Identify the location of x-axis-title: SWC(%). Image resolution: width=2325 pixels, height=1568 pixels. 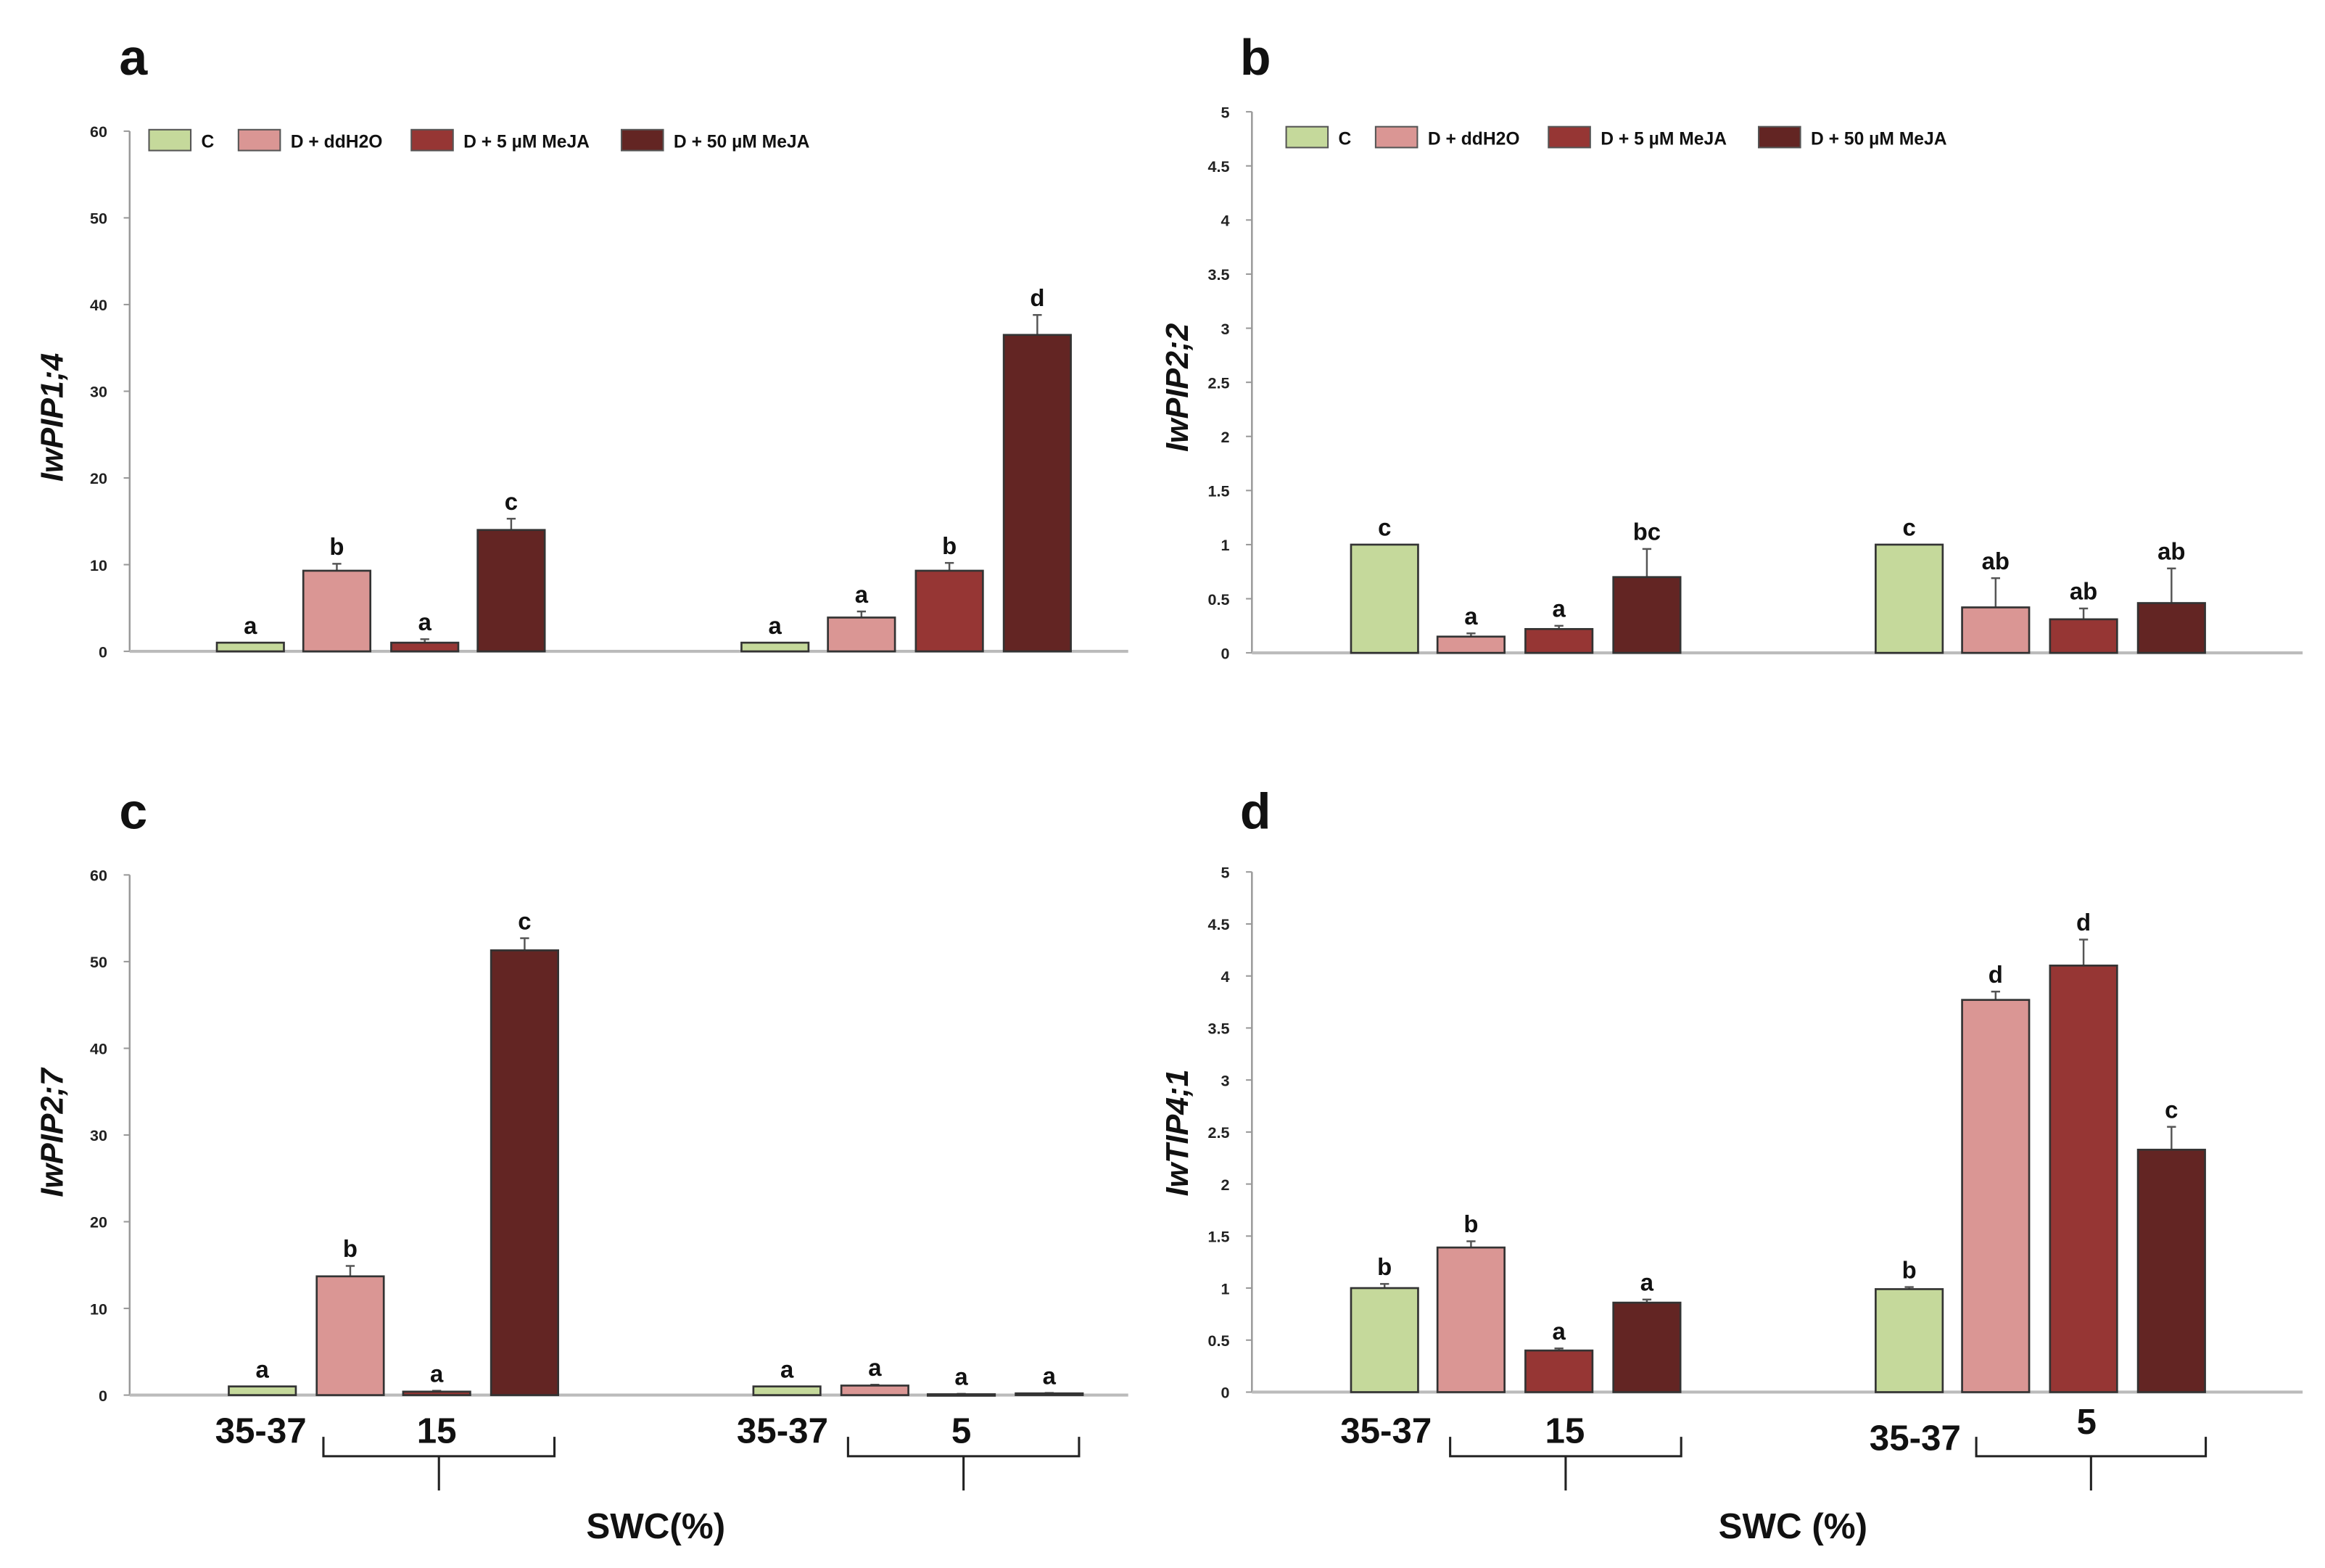
(655, 1526).